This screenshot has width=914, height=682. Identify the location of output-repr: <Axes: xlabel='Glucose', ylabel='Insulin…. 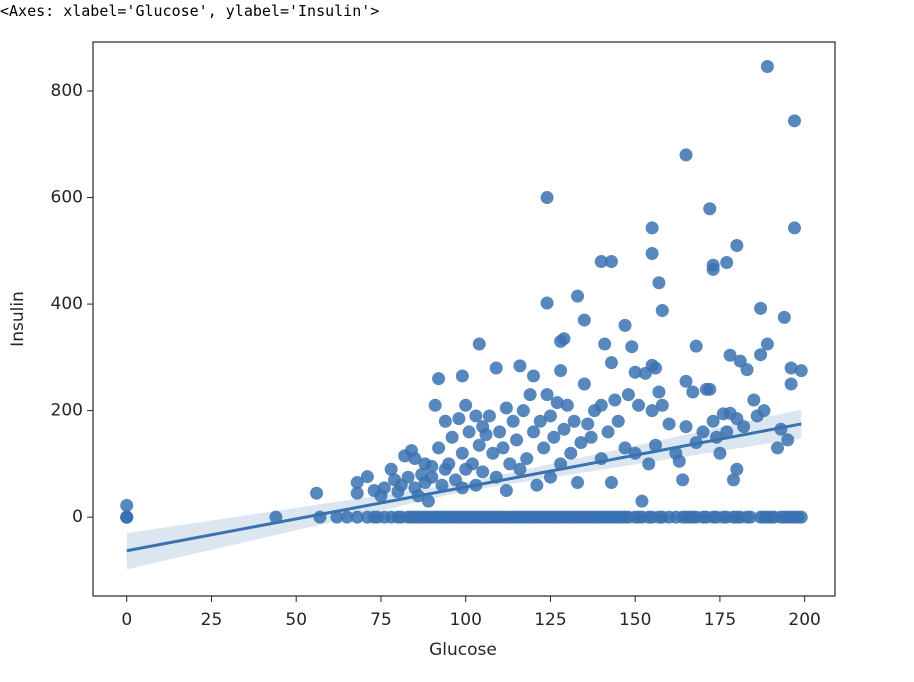
(190, 11).